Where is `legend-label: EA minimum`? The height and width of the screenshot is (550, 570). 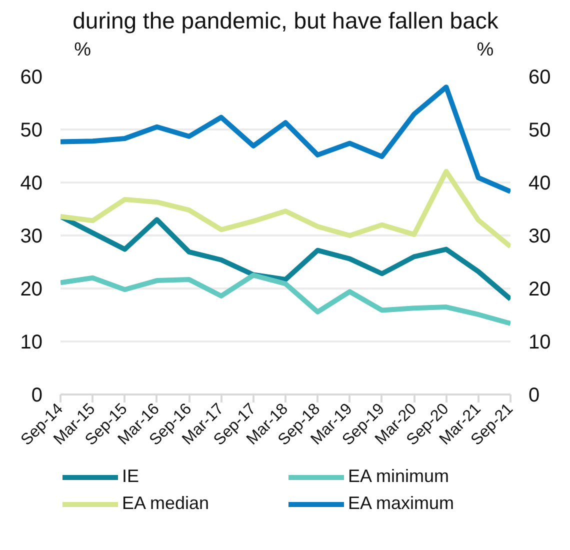 legend-label: EA minimum is located at coordinates (399, 476).